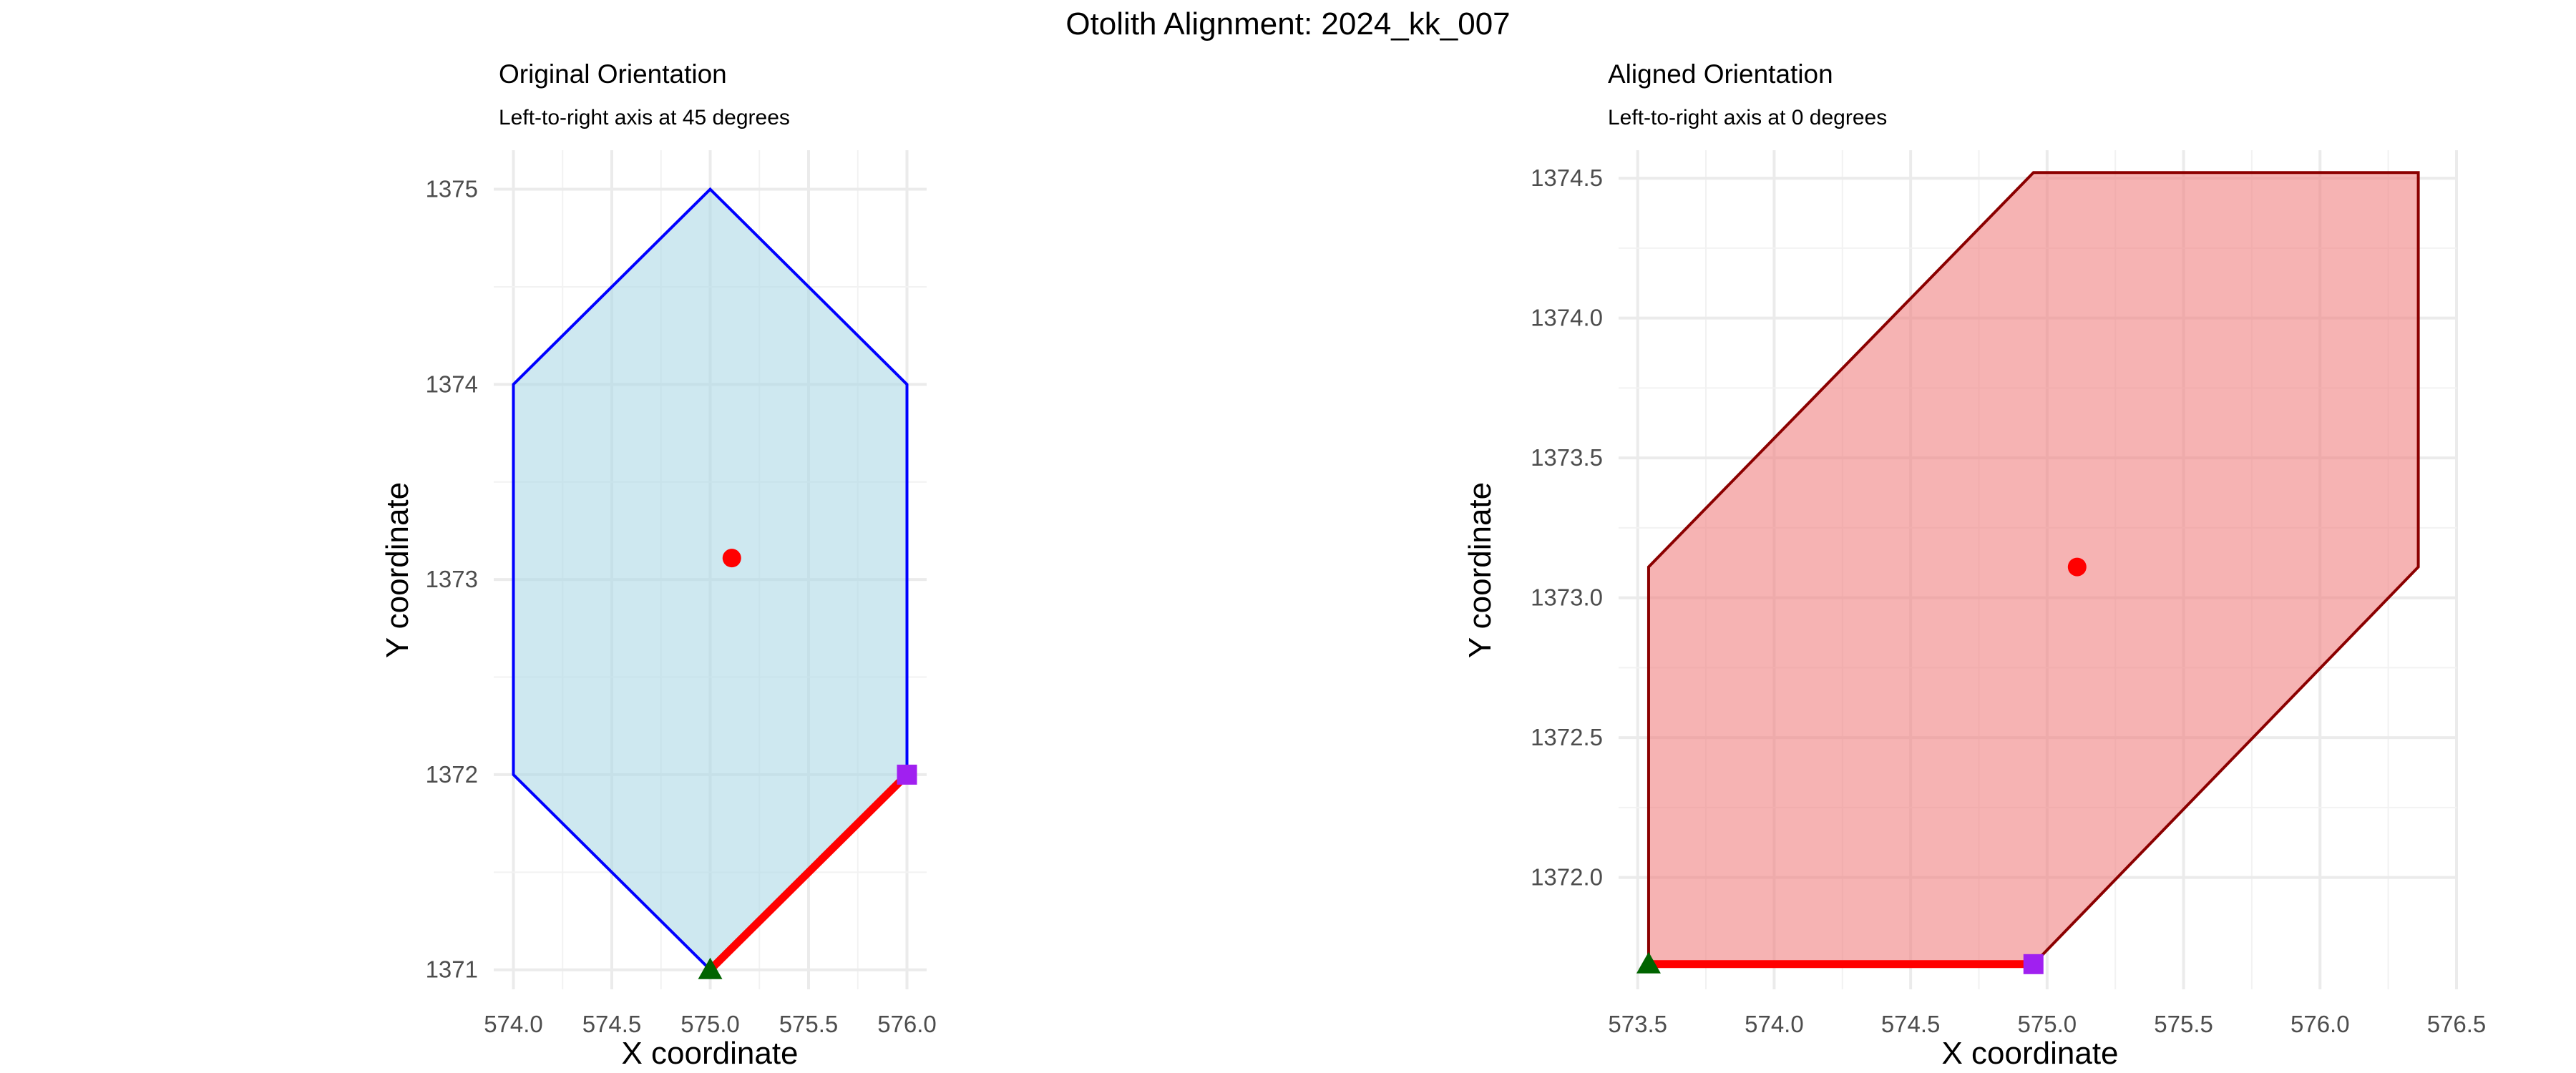  What do you see at coordinates (1567, 737) in the screenshot?
I see `y-tick-label: 1372.5` at bounding box center [1567, 737].